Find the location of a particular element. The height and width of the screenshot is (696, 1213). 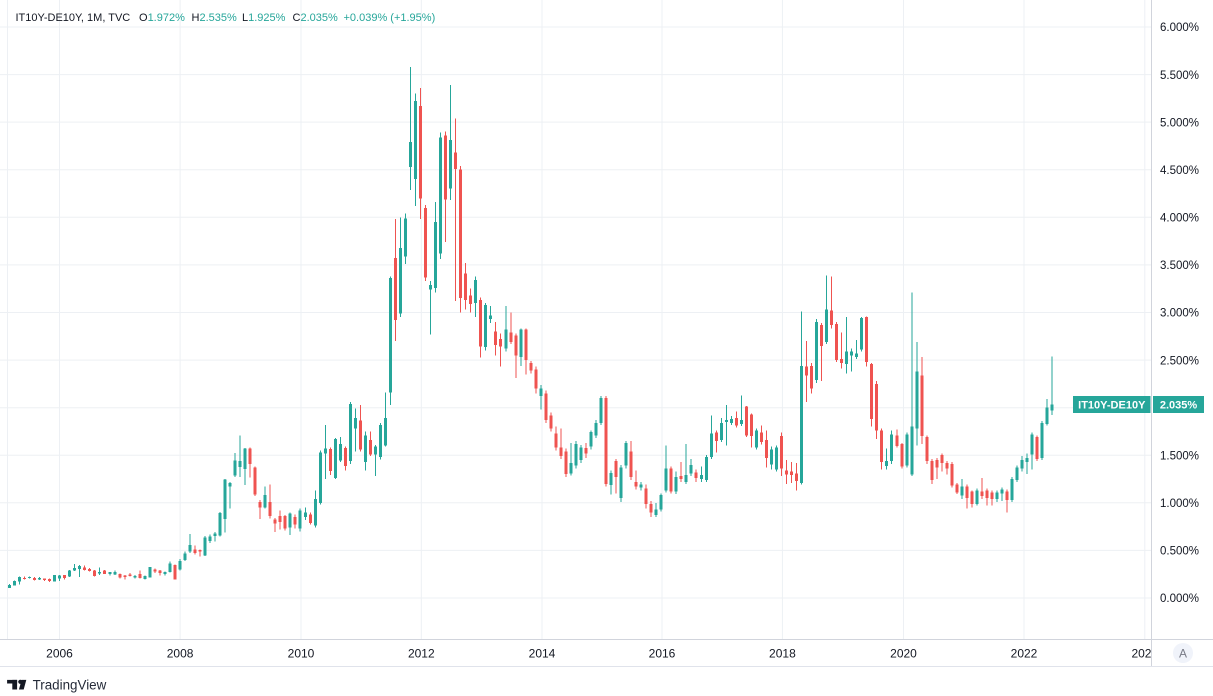

svg-text: 2014 is located at coordinates (542, 654).